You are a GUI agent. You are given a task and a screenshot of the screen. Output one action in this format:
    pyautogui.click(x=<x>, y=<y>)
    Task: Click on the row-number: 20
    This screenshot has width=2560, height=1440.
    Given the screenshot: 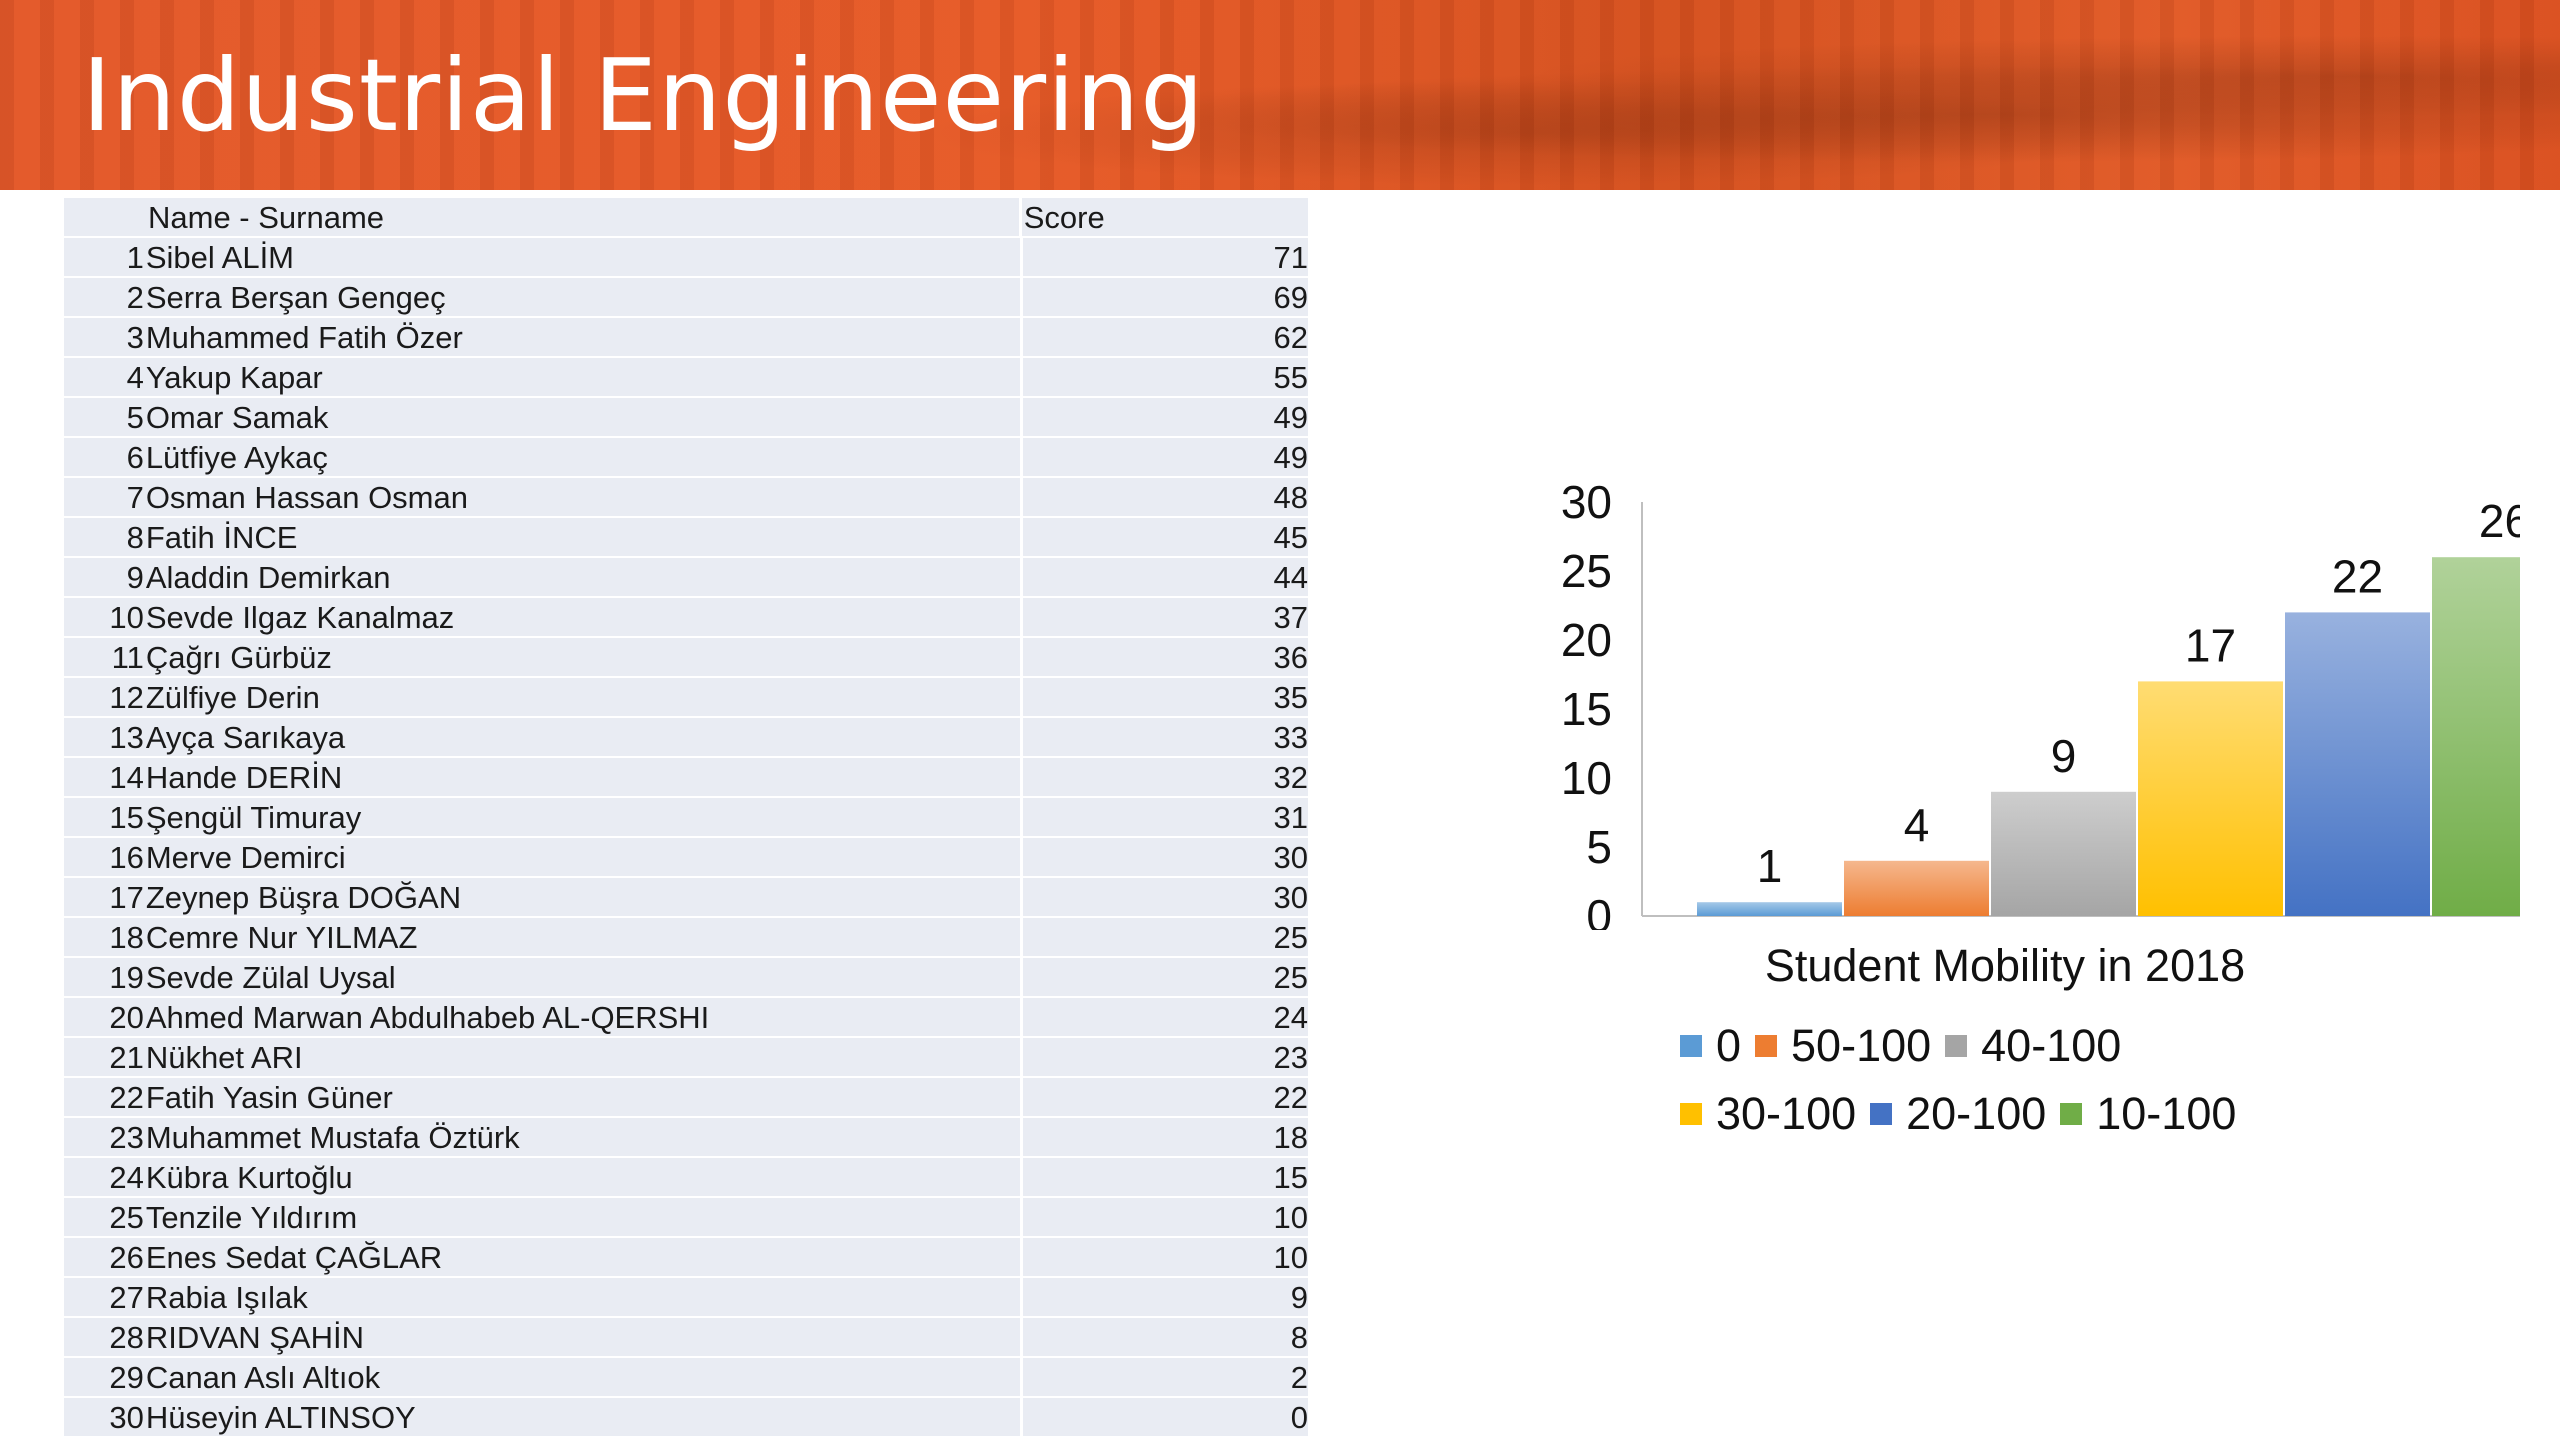 What is the action you would take?
    pyautogui.click(x=105, y=1017)
    